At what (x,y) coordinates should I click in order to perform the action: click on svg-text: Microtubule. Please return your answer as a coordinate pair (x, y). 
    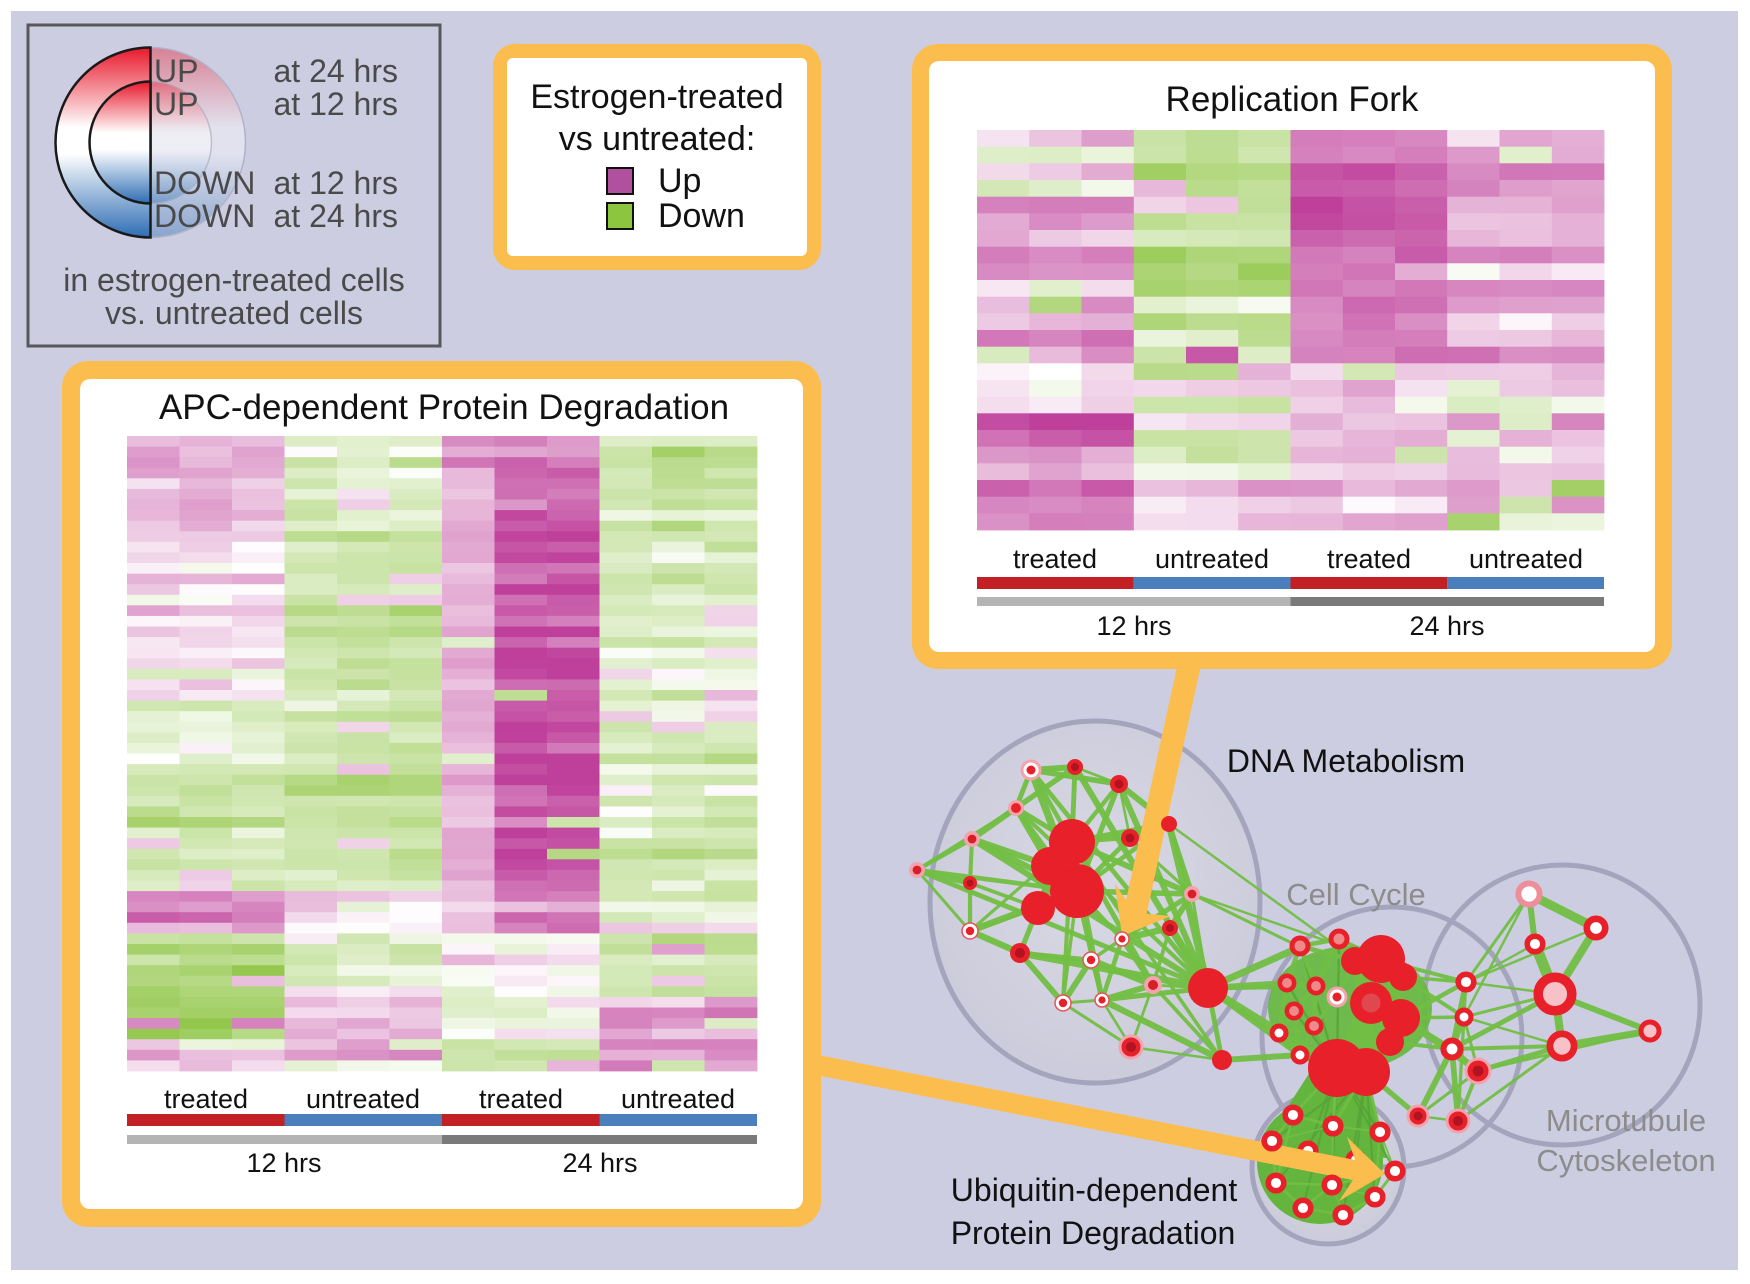
    Looking at the image, I should click on (1626, 1120).